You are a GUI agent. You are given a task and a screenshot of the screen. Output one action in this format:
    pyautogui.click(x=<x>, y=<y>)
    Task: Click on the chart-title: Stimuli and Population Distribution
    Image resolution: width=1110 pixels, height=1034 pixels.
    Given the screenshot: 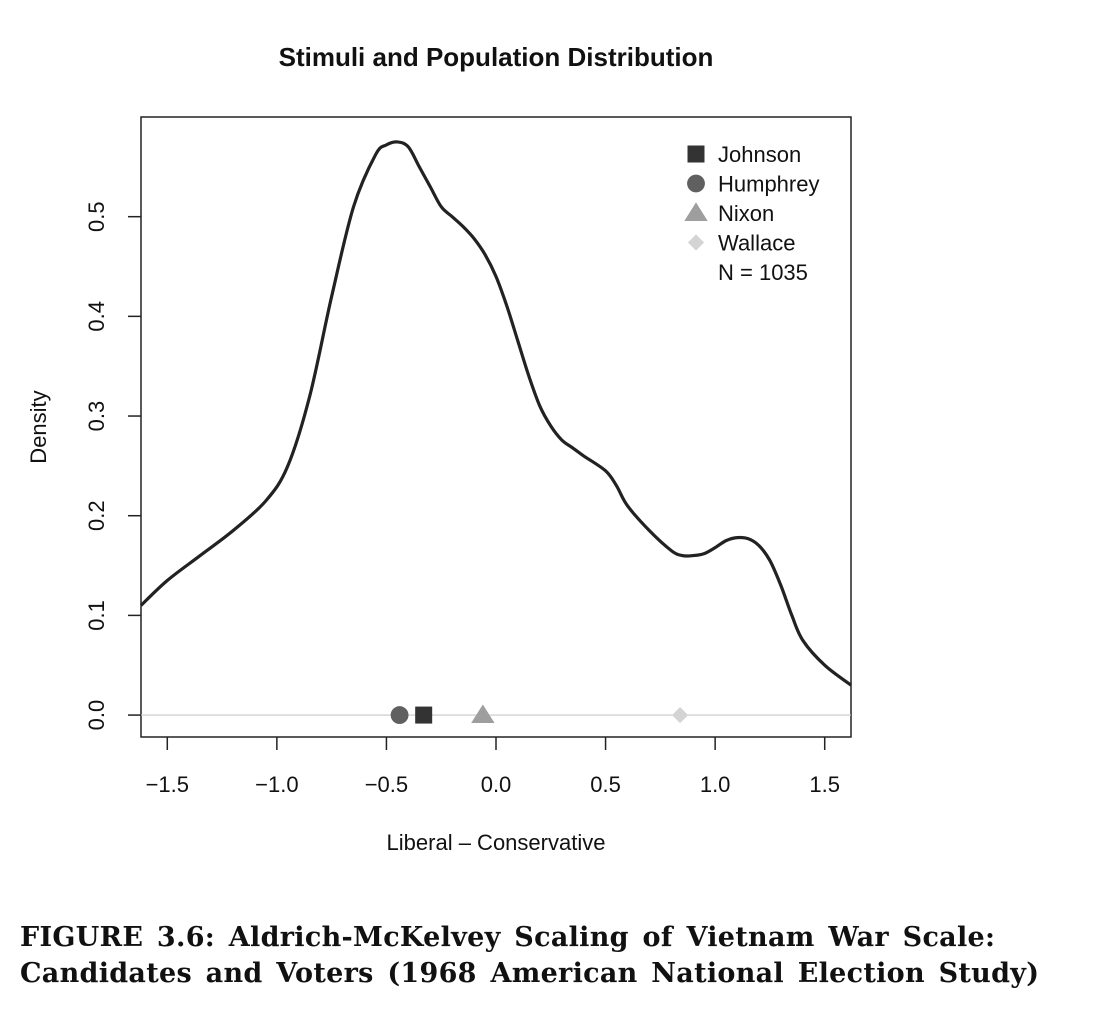 What is the action you would take?
    pyautogui.click(x=496, y=57)
    